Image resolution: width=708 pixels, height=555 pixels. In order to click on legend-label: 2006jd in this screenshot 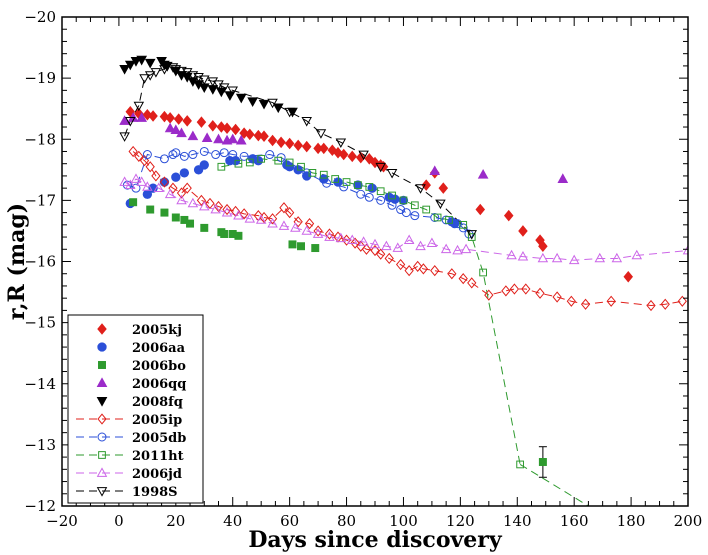, I will do `click(157, 474)`.